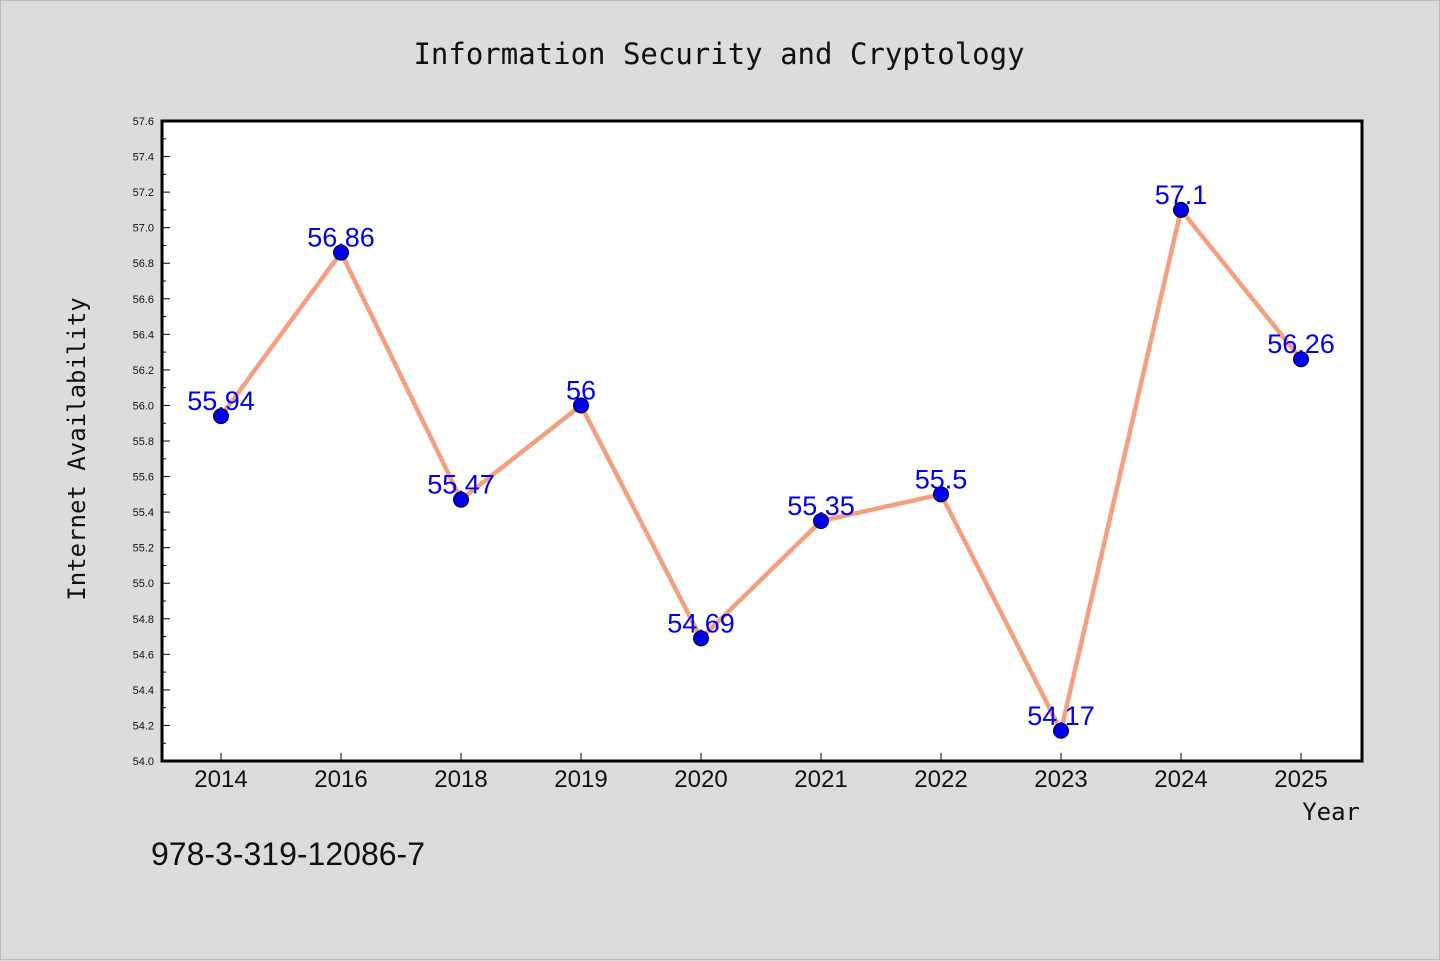 The width and height of the screenshot is (1440, 961). I want to click on x-axis: 2014 2016 2018 2019 2020 2021 2022 2023 2024 2025, so click(761, 773).